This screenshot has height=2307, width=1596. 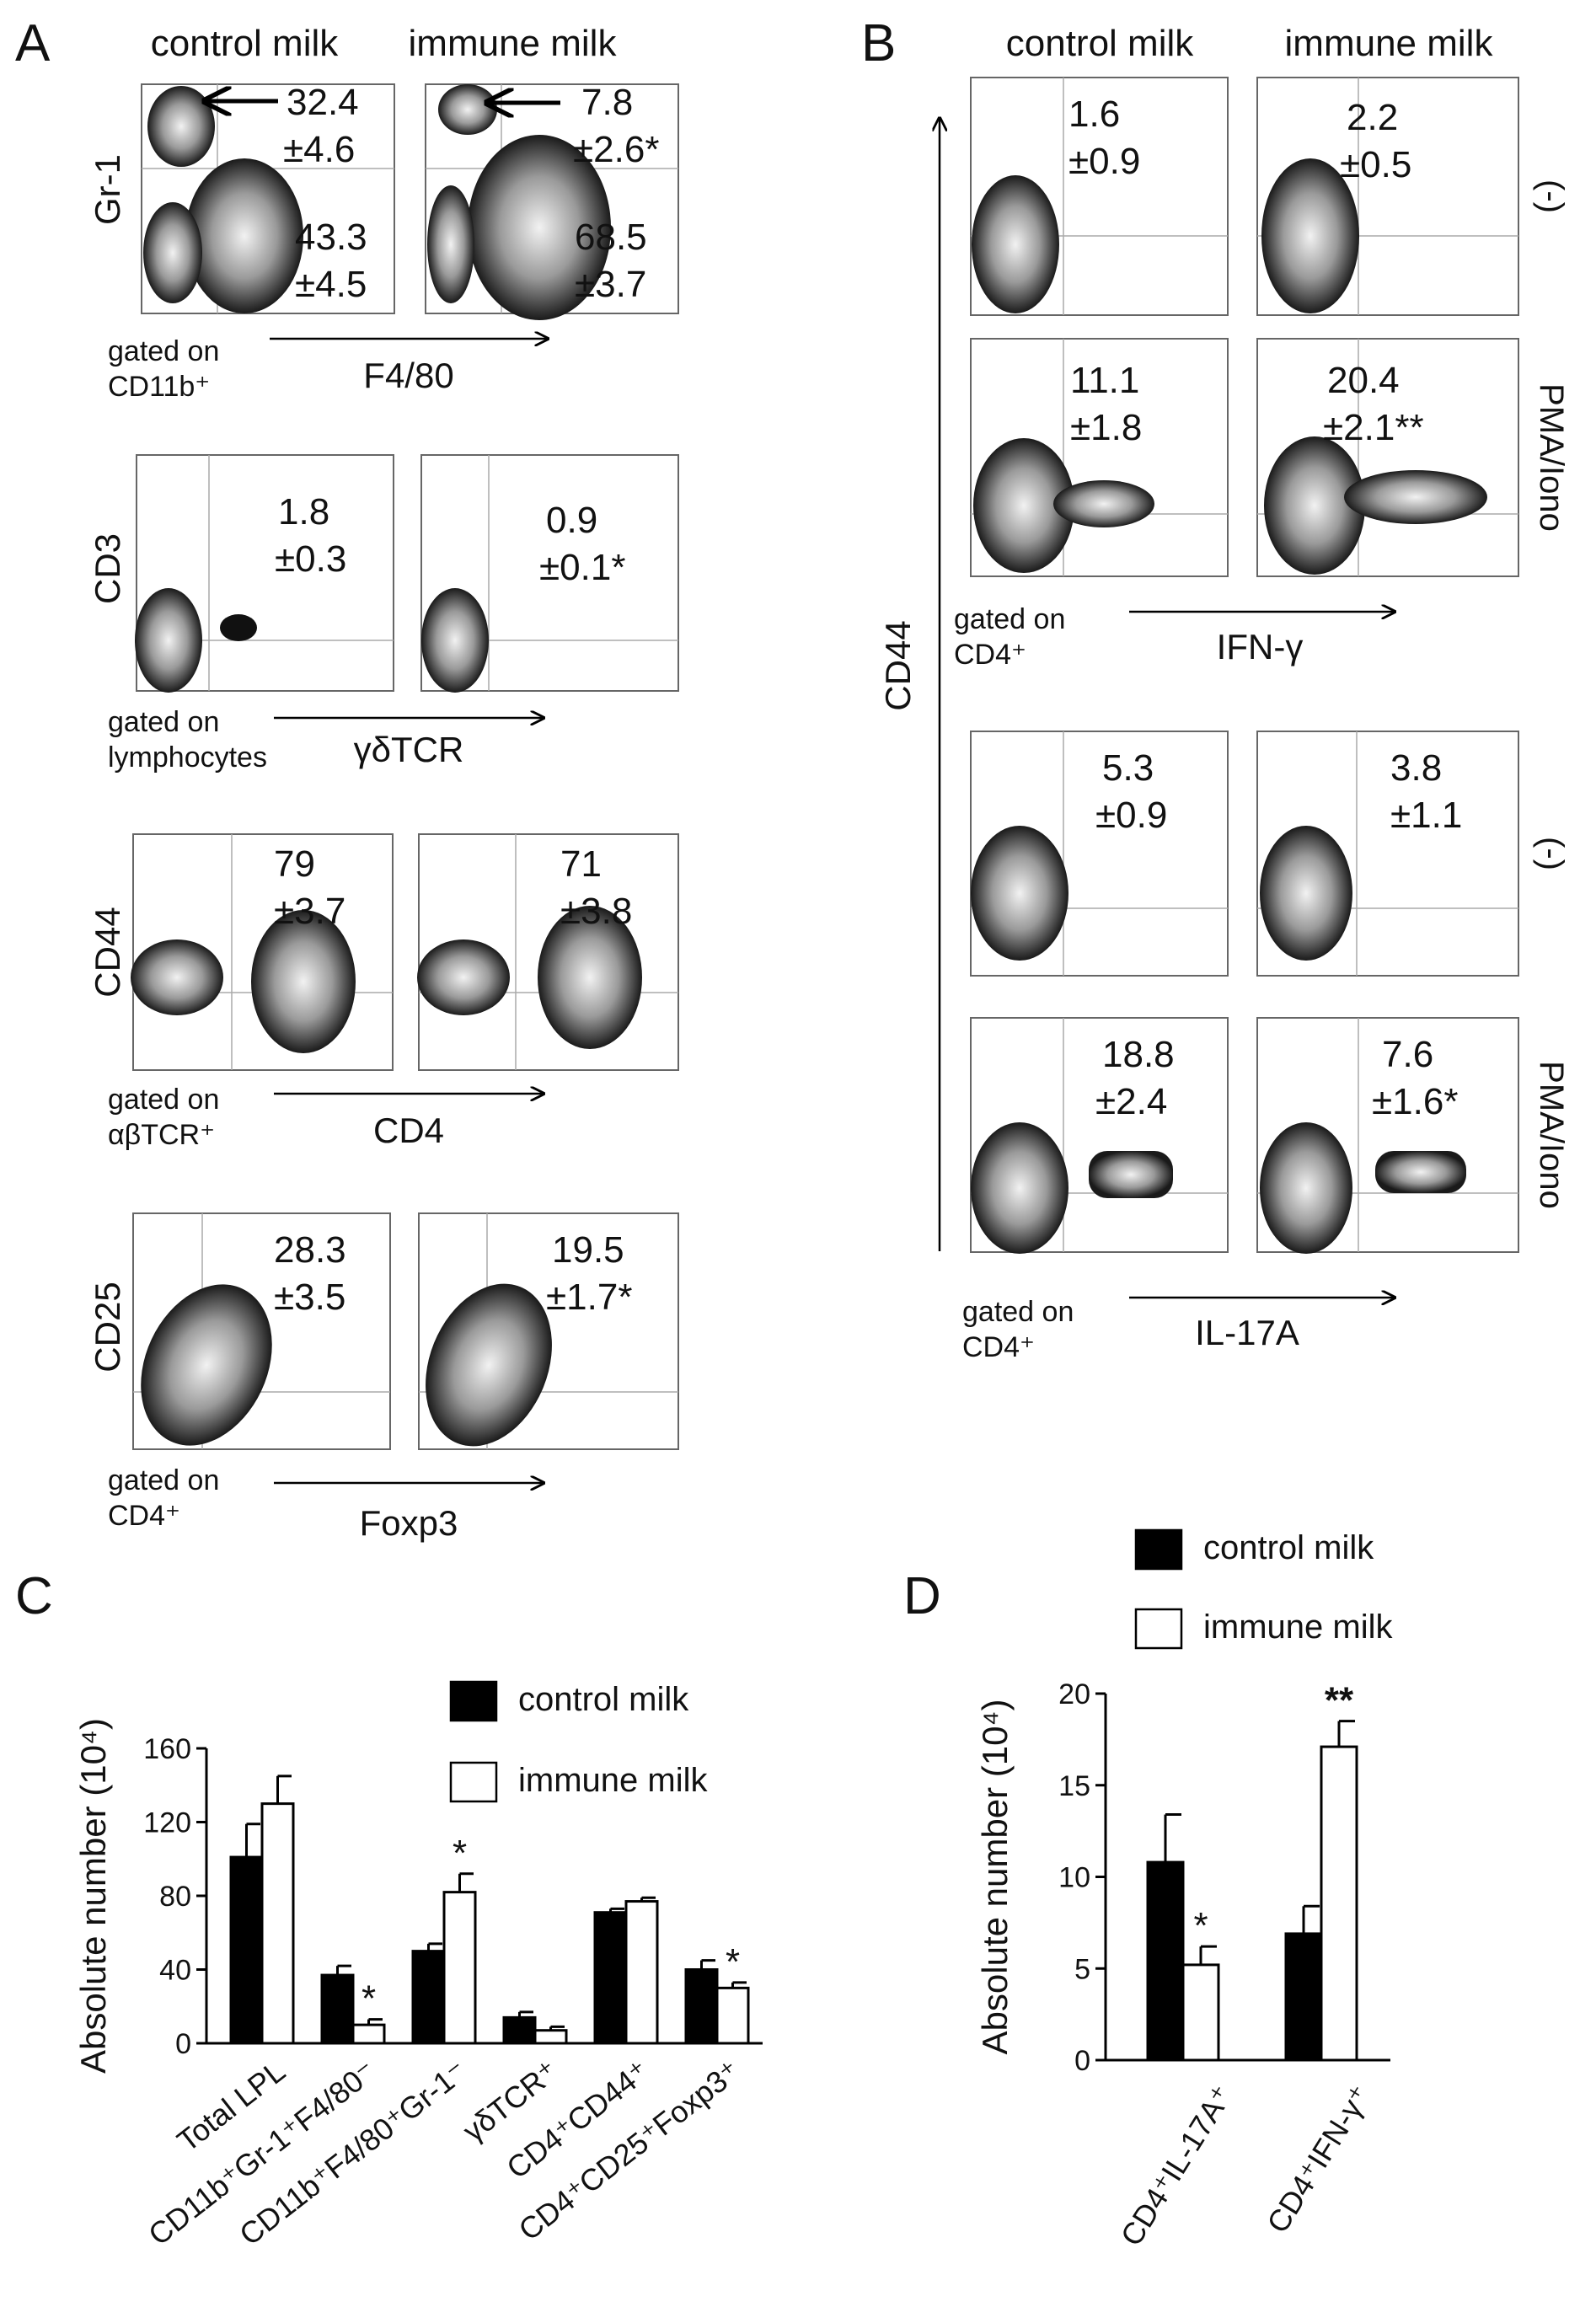 What do you see at coordinates (610, 284) in the screenshot?
I see `stat-error: ±3.7` at bounding box center [610, 284].